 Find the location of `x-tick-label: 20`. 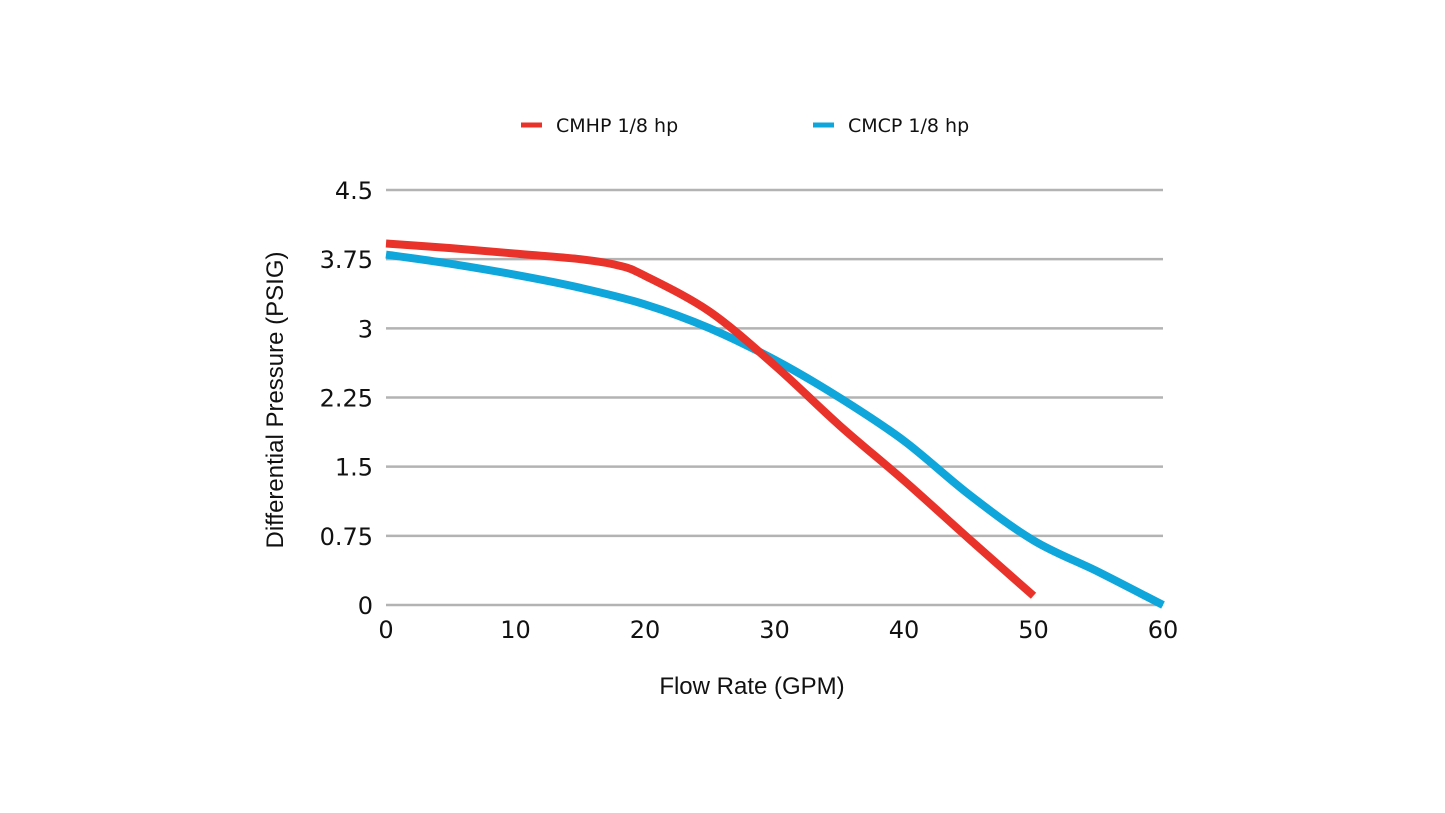

x-tick-label: 20 is located at coordinates (645, 630).